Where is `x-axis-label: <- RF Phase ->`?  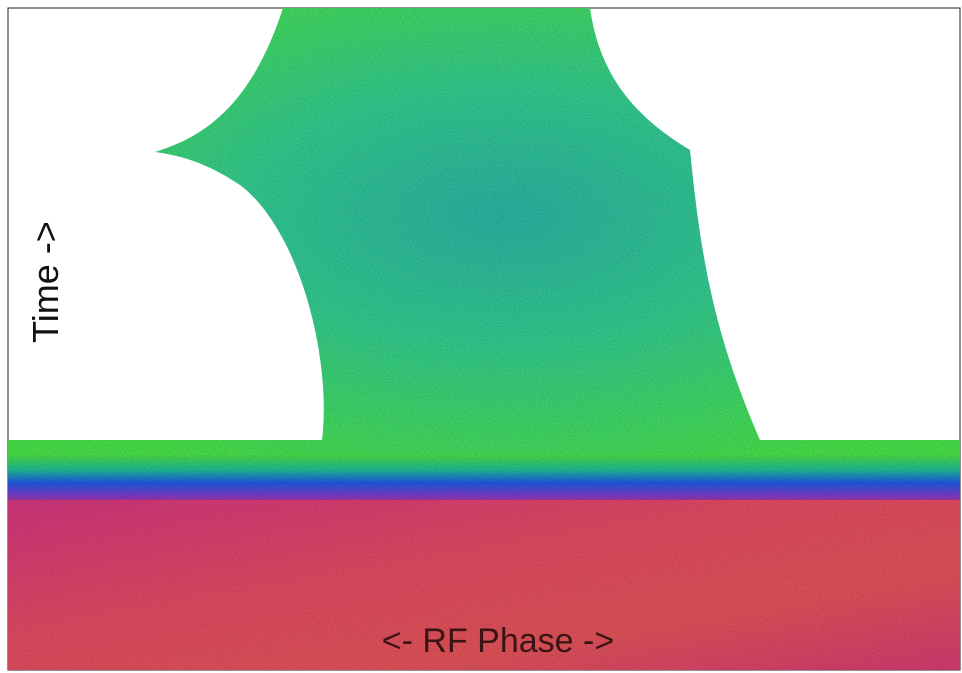
x-axis-label: <- RF Phase -> is located at coordinates (498, 641).